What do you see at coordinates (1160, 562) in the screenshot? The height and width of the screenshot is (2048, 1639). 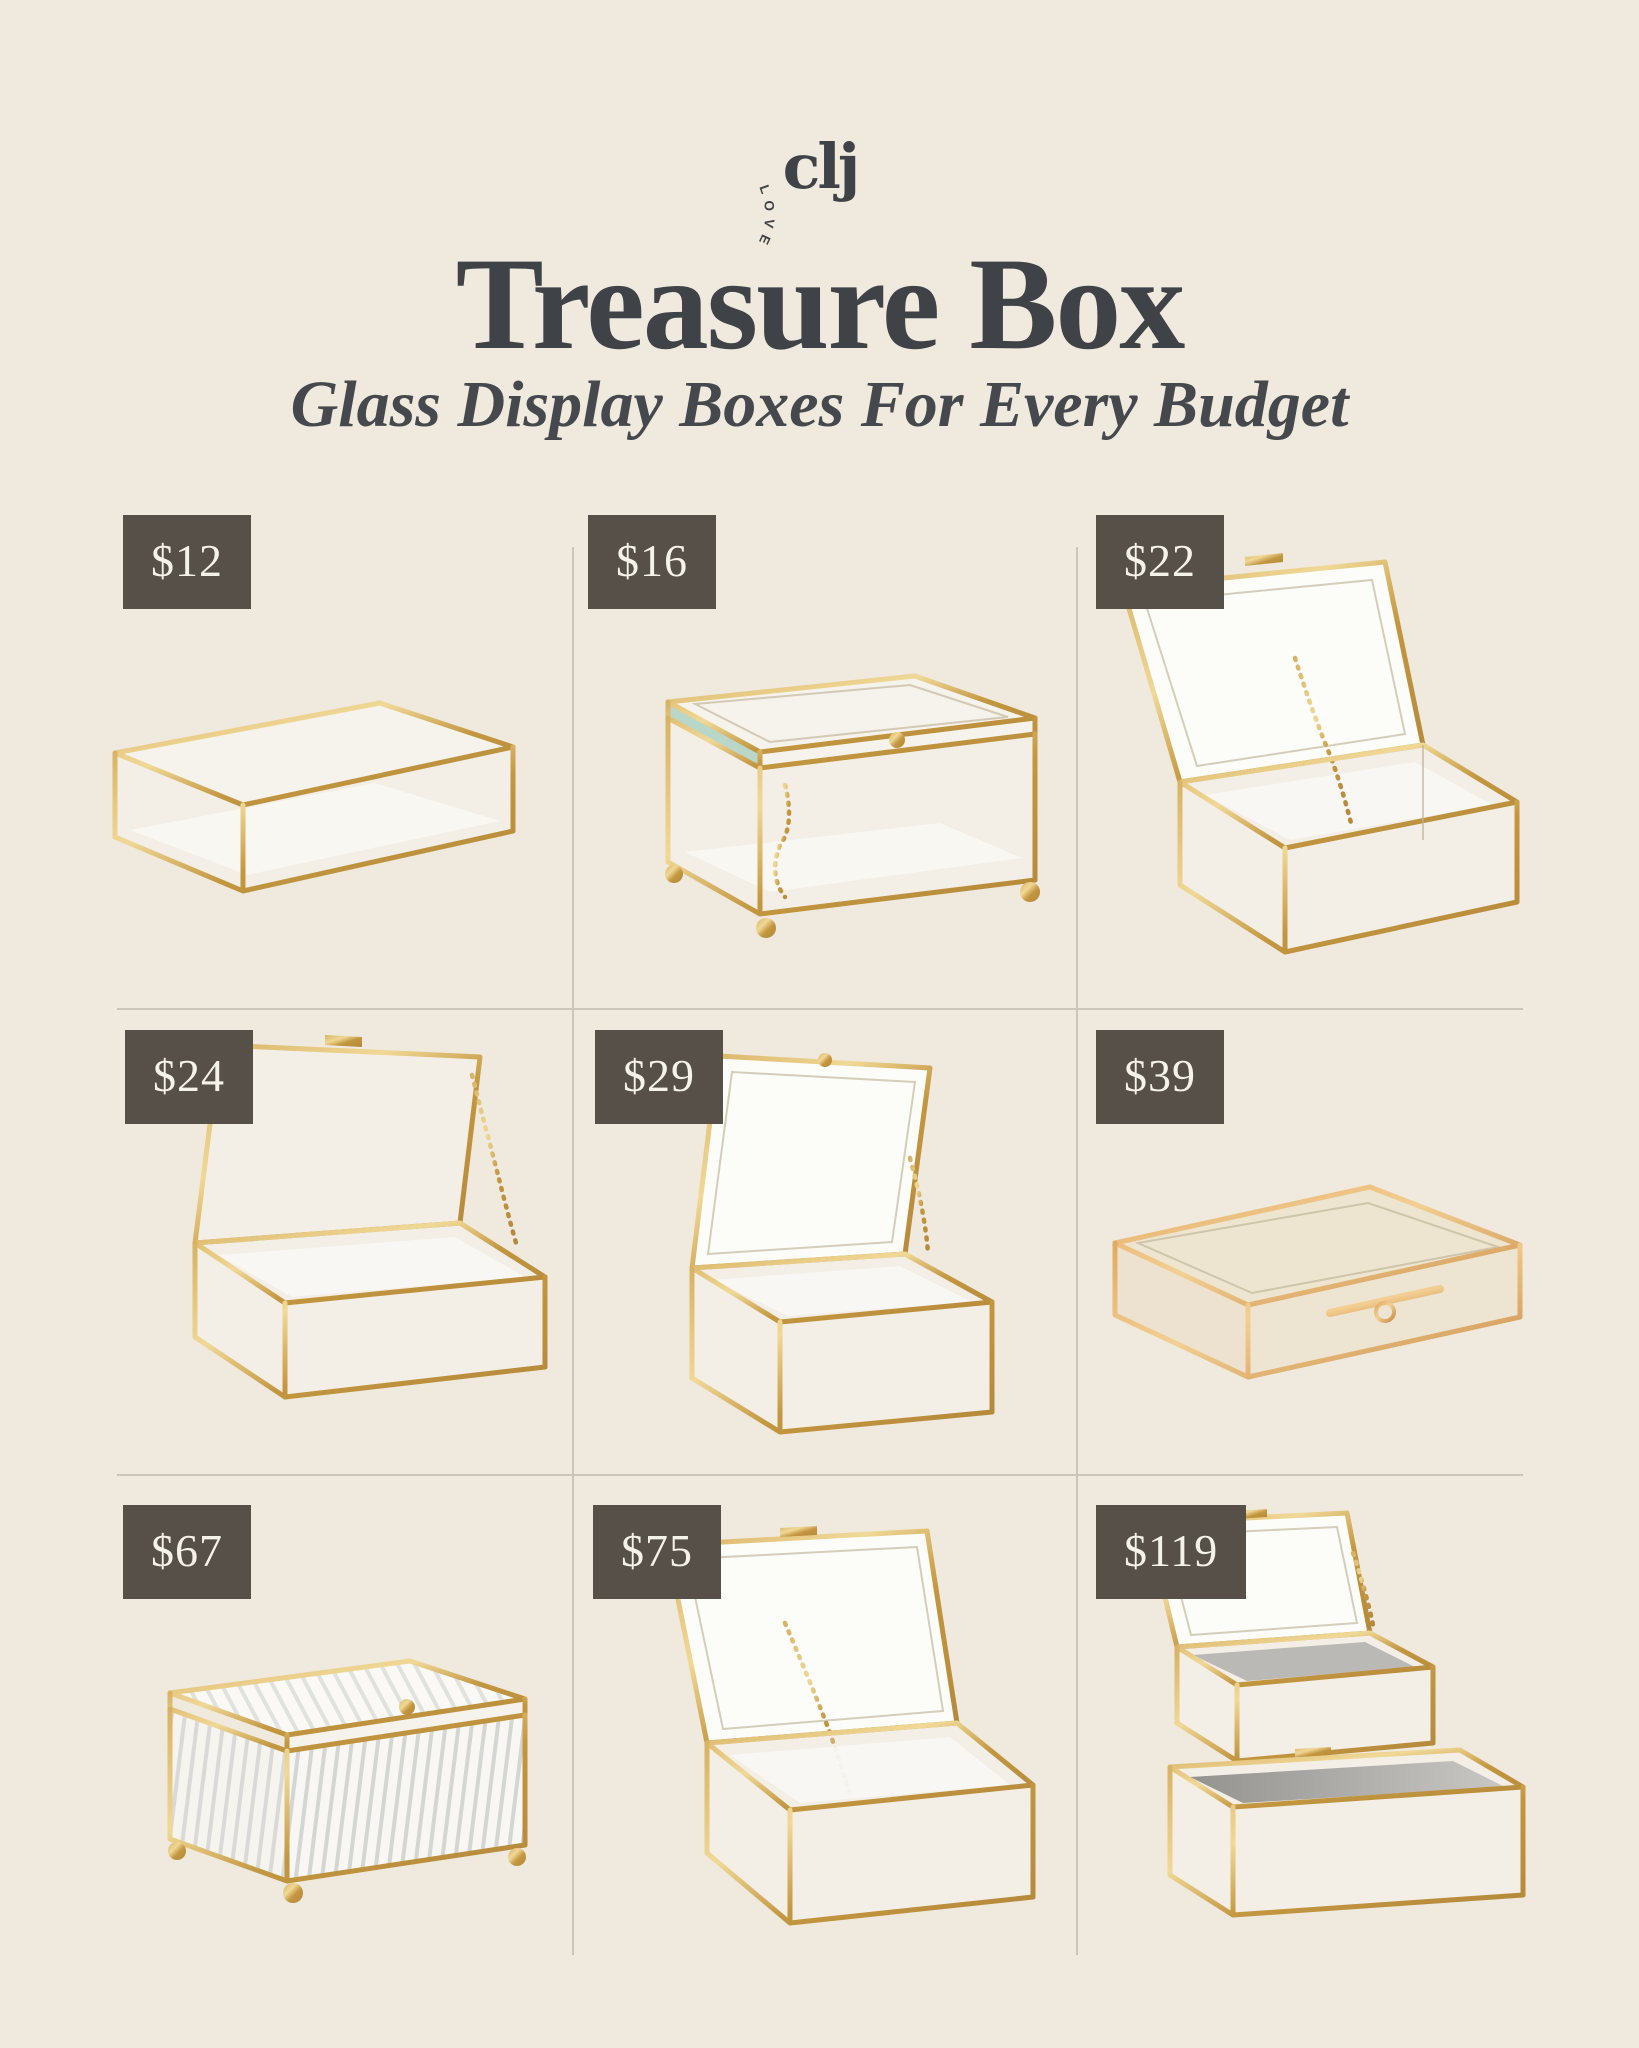 I see `price-badge: $22` at bounding box center [1160, 562].